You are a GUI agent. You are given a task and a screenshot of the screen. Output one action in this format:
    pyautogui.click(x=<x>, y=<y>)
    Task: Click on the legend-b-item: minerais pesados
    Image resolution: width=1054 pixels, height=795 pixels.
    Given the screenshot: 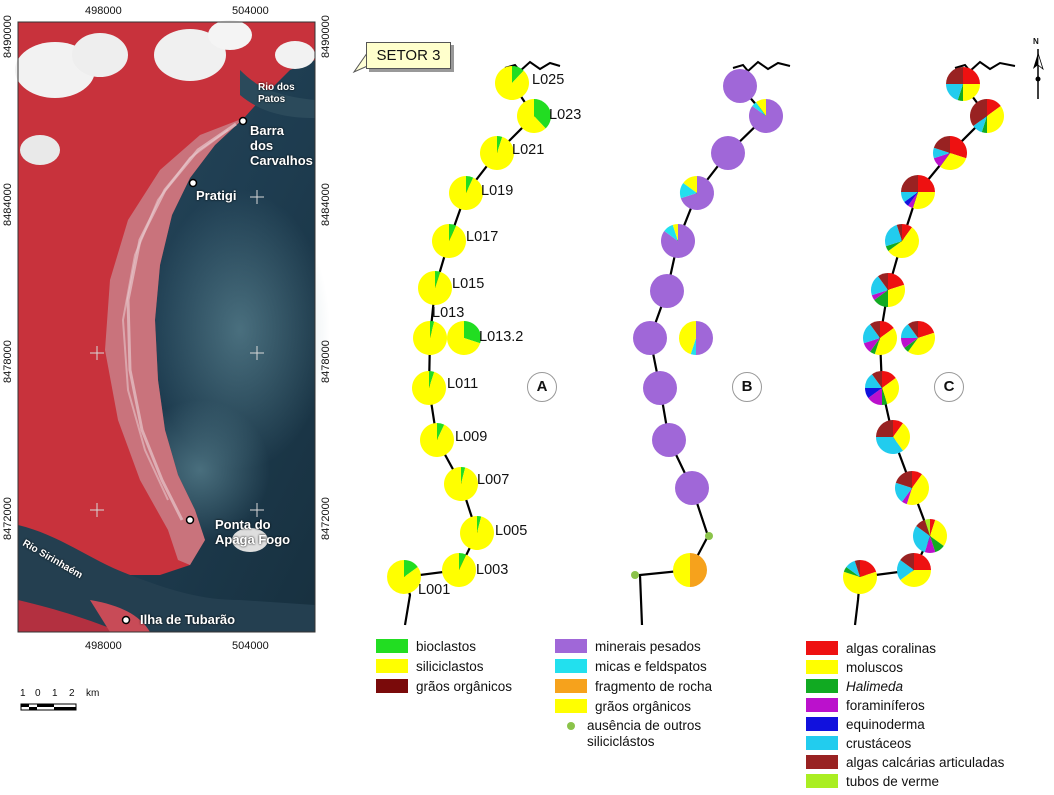 What is the action you would take?
    pyautogui.click(x=628, y=646)
    